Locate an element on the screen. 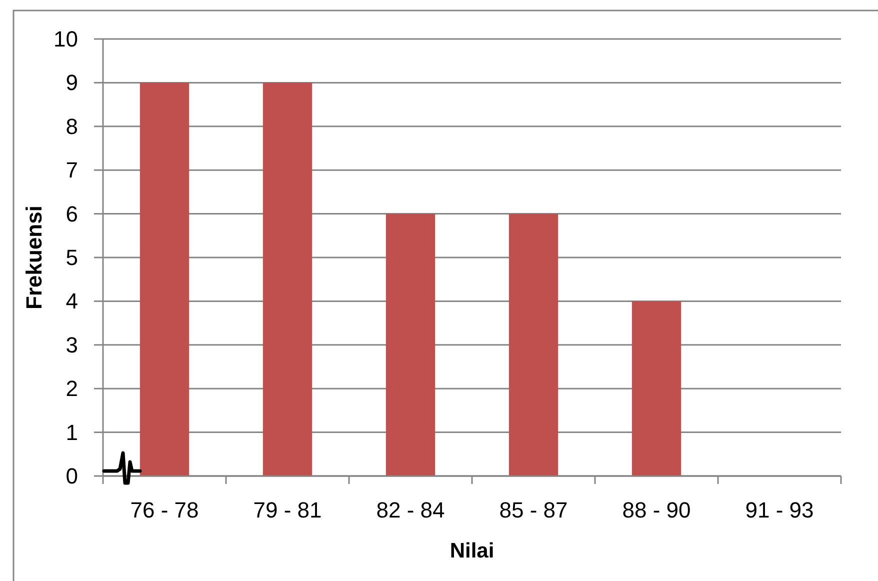 This screenshot has width=878, height=581. y-tick-label: 7 is located at coordinates (72, 170).